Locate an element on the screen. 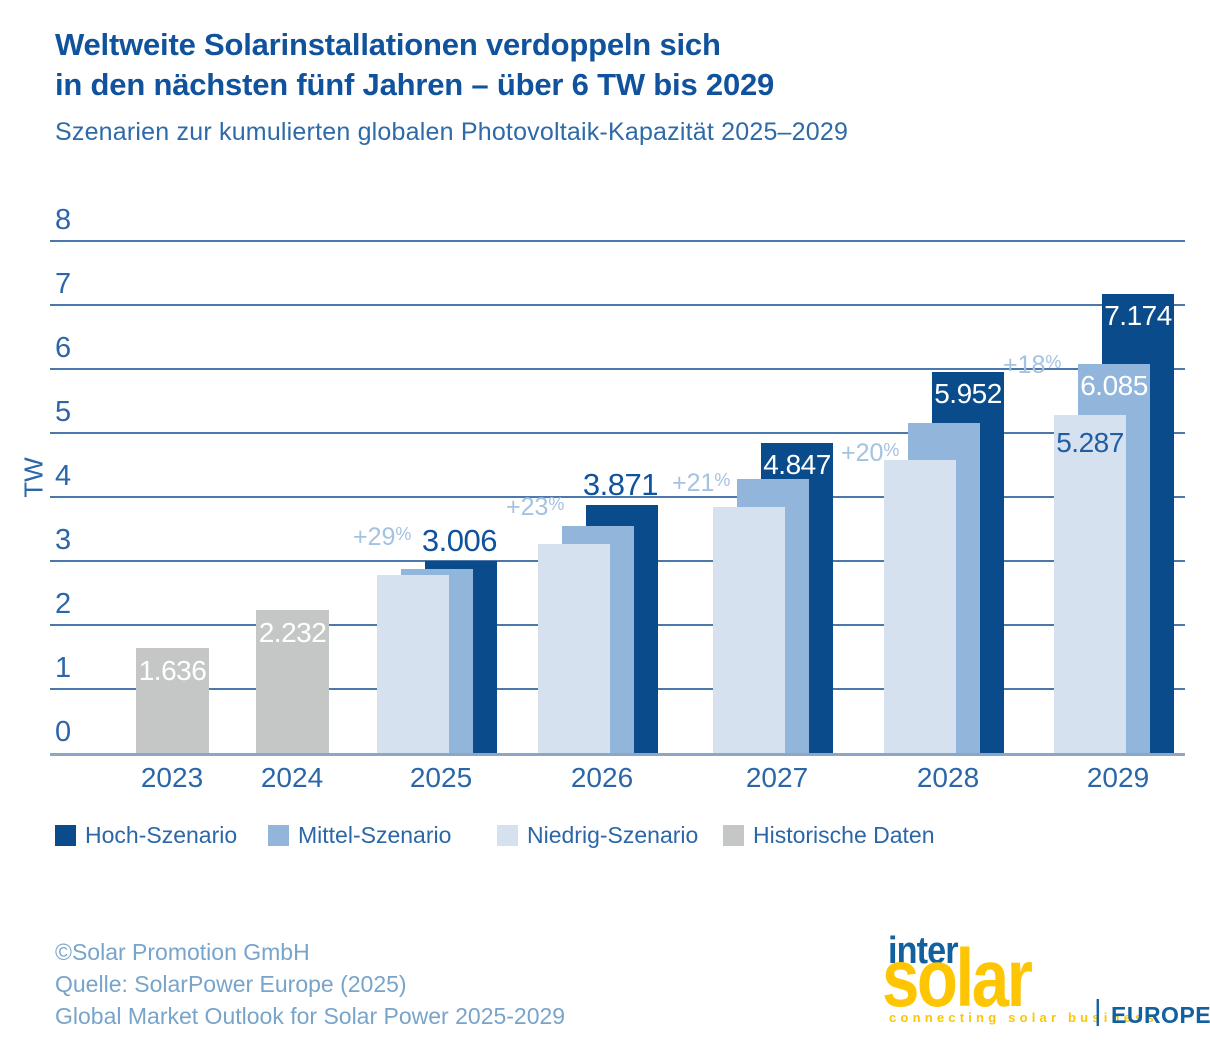 The image size is (1210, 1045). growth-label-number: +20 is located at coordinates (862, 453).